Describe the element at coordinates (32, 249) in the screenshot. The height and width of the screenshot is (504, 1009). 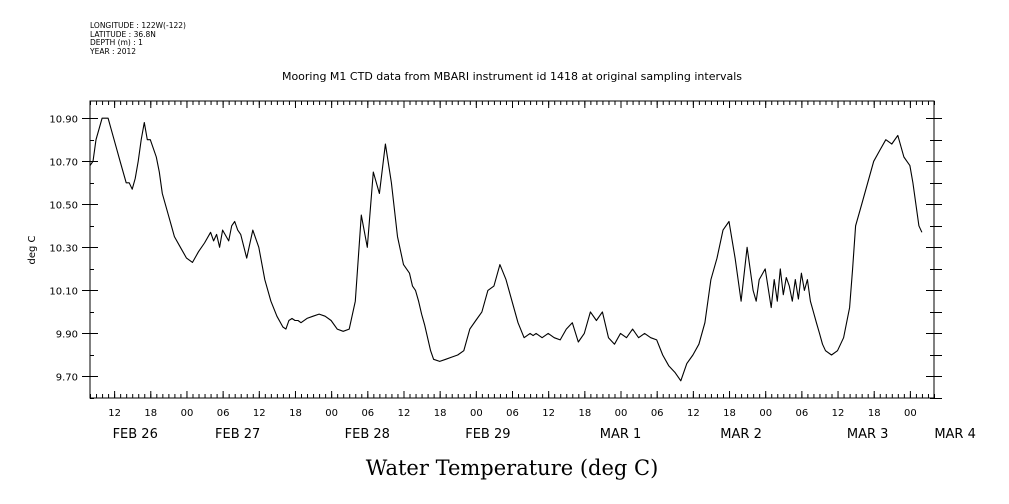
I see `y-axis-label: deg C` at that location.